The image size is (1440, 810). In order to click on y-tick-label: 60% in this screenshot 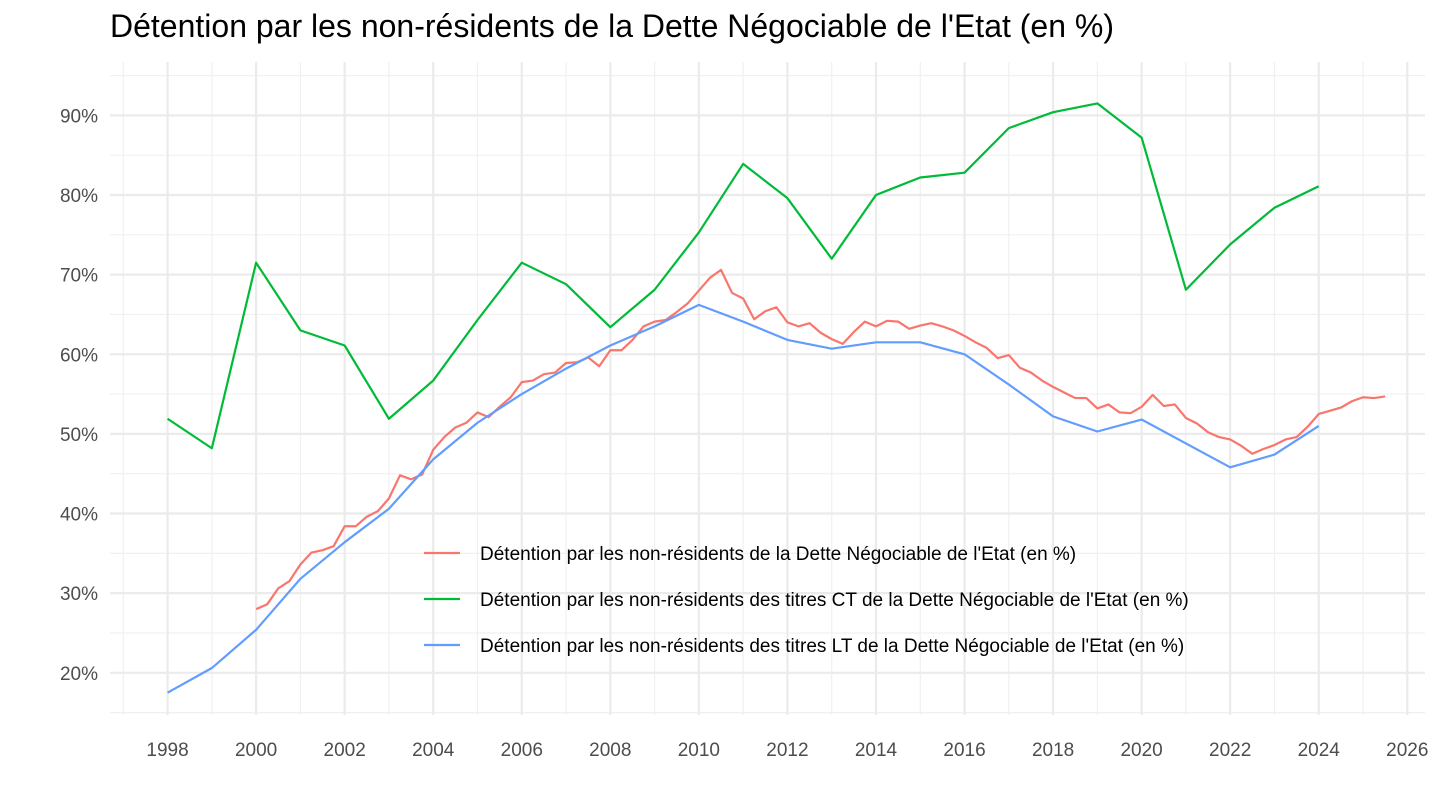, I will do `click(79, 355)`.